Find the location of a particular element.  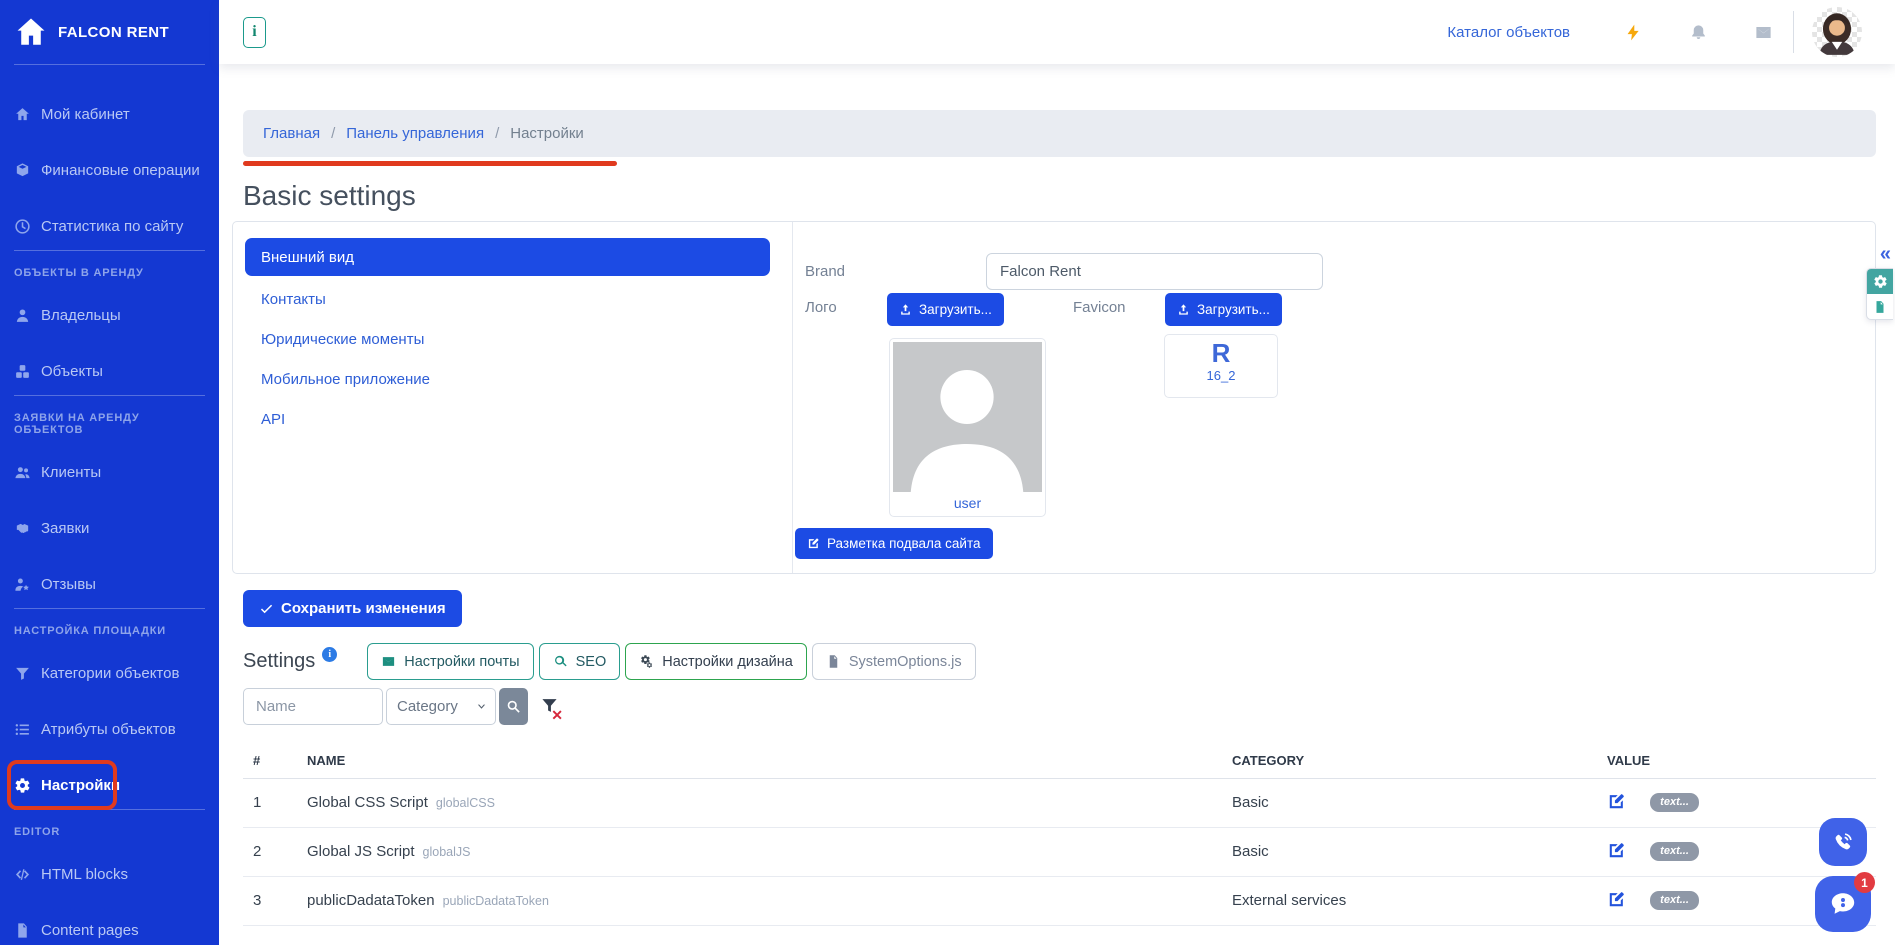

clear-filter-button: ✕ is located at coordinates (550, 709).